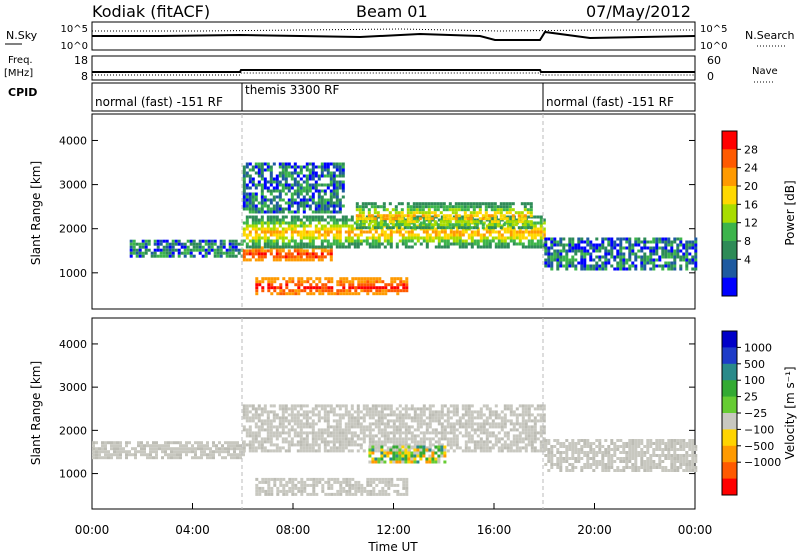 The image size is (800, 554). Describe the element at coordinates (159, 102) in the screenshot. I see `cpid-segment-1: normal (fast) -151 RF` at that location.